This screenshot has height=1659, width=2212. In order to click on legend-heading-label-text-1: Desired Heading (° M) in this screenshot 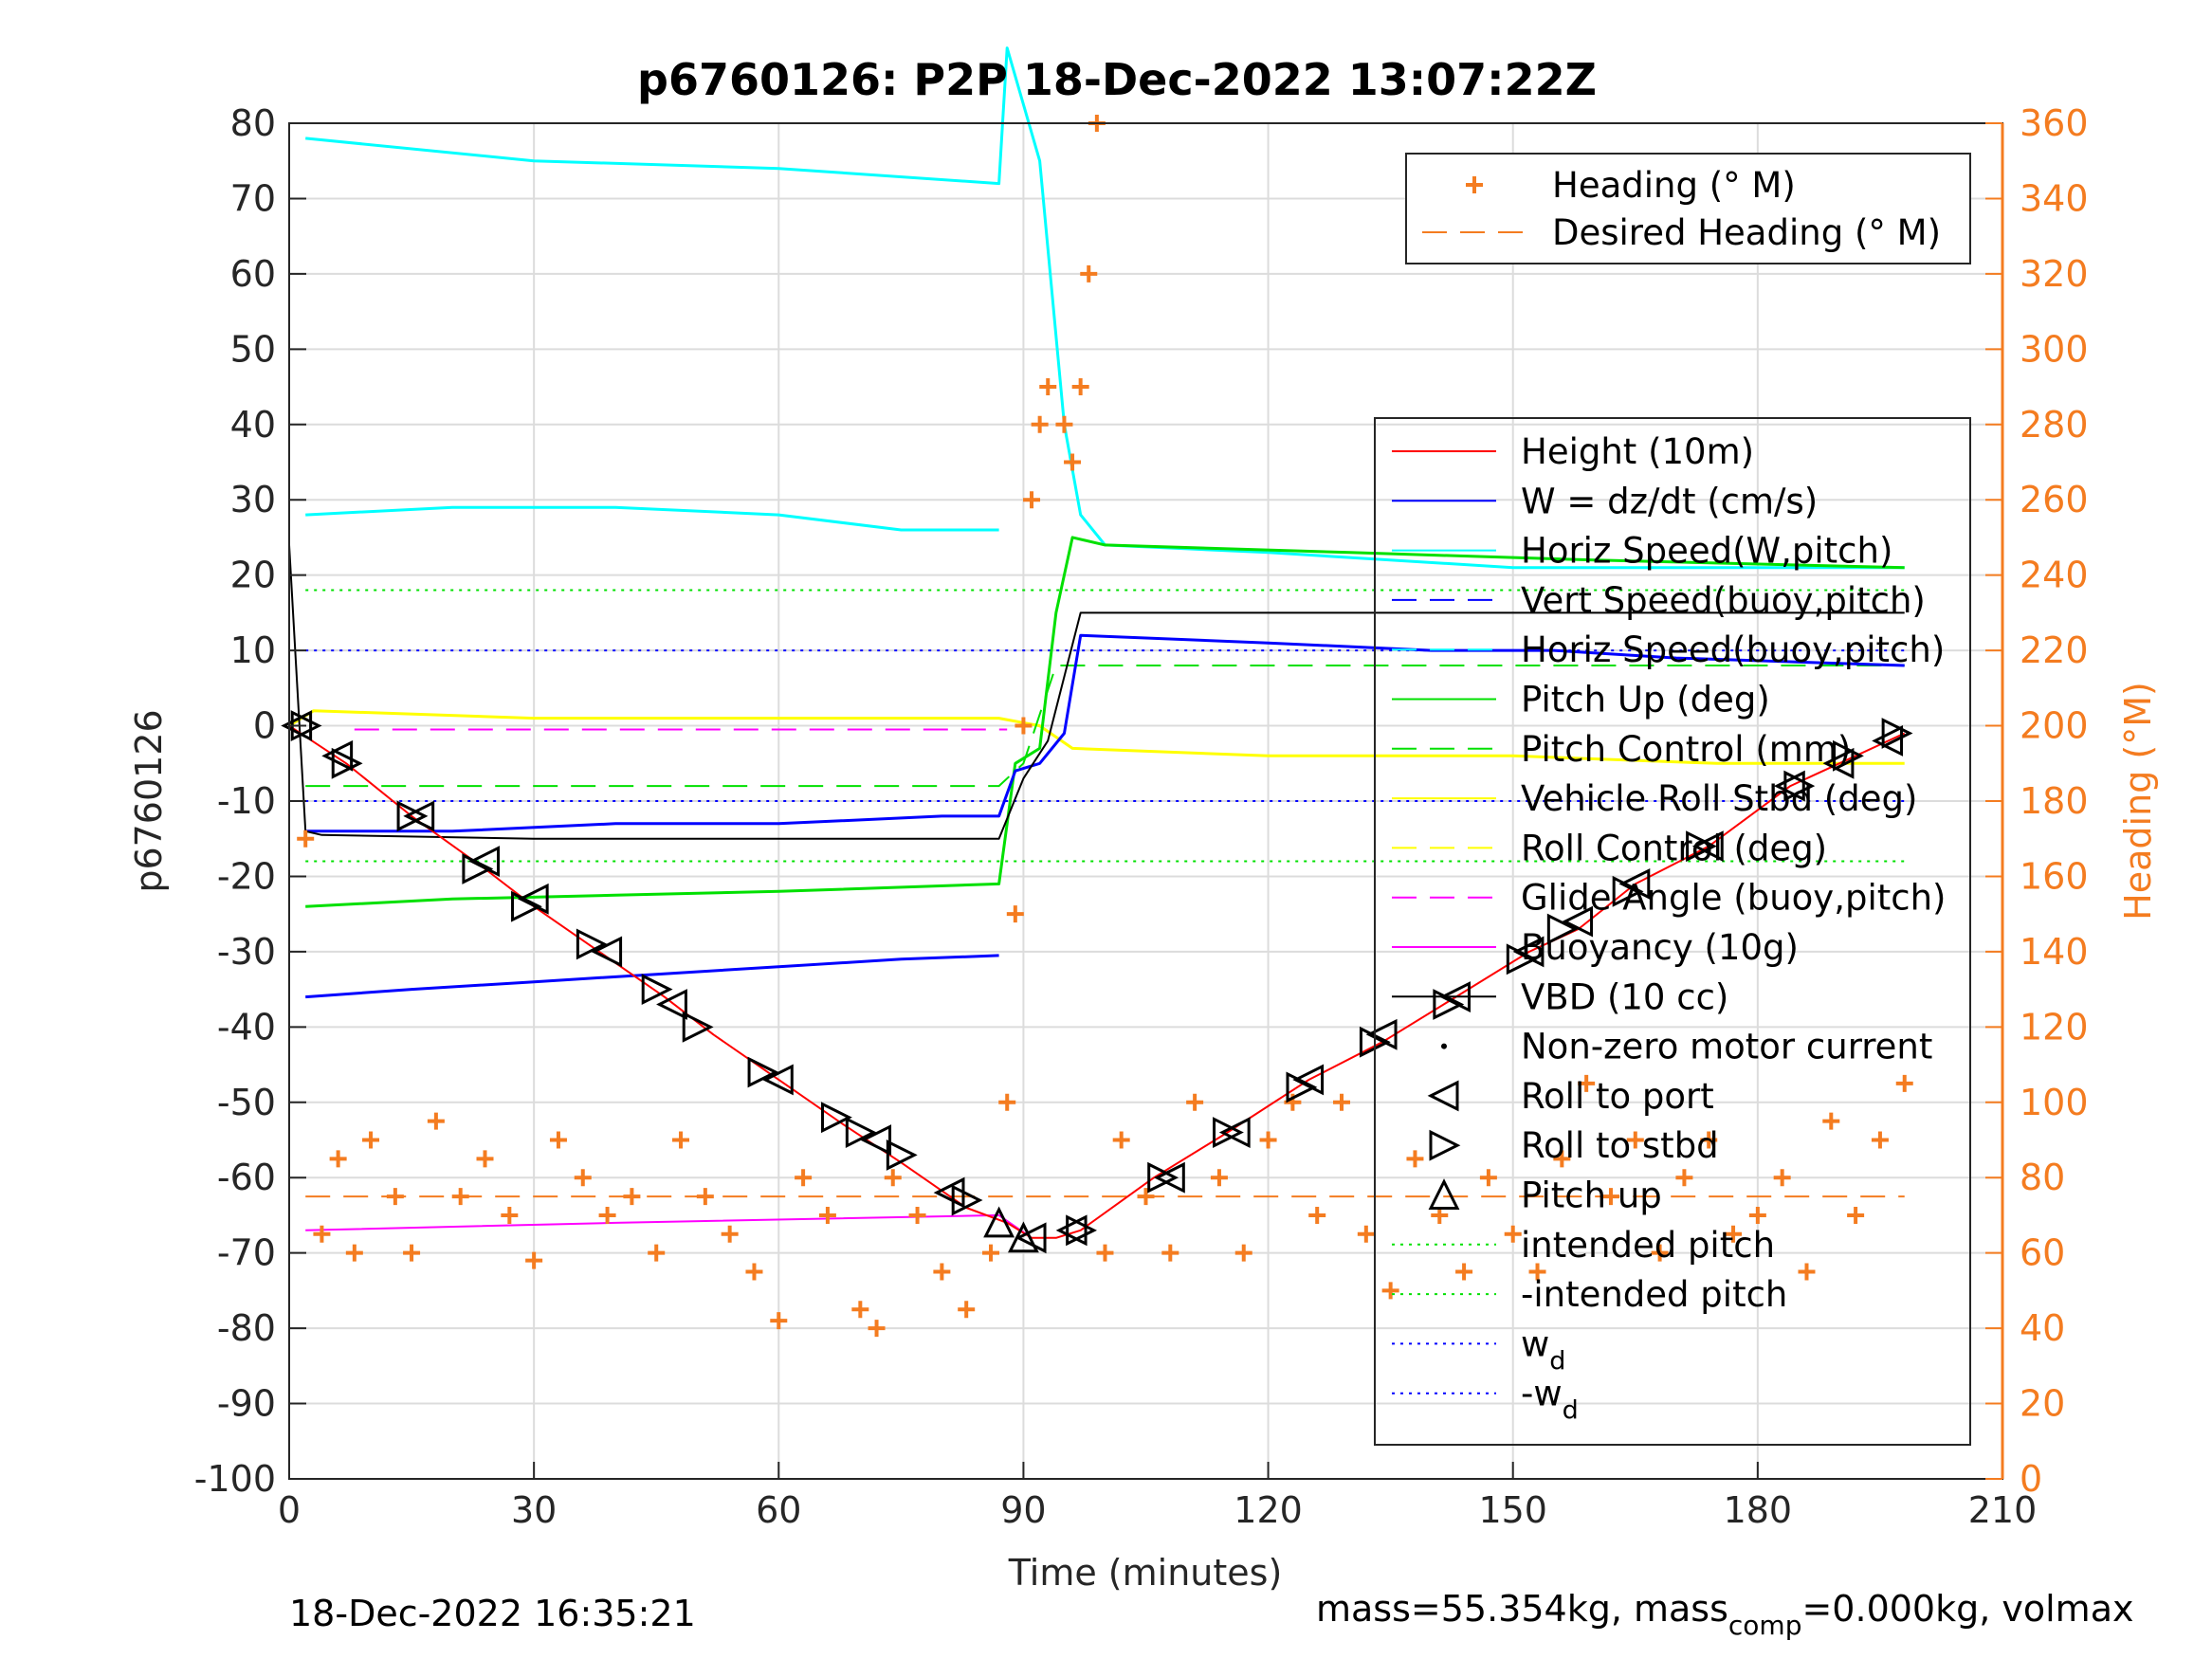, I will do `click(1746, 232)`.